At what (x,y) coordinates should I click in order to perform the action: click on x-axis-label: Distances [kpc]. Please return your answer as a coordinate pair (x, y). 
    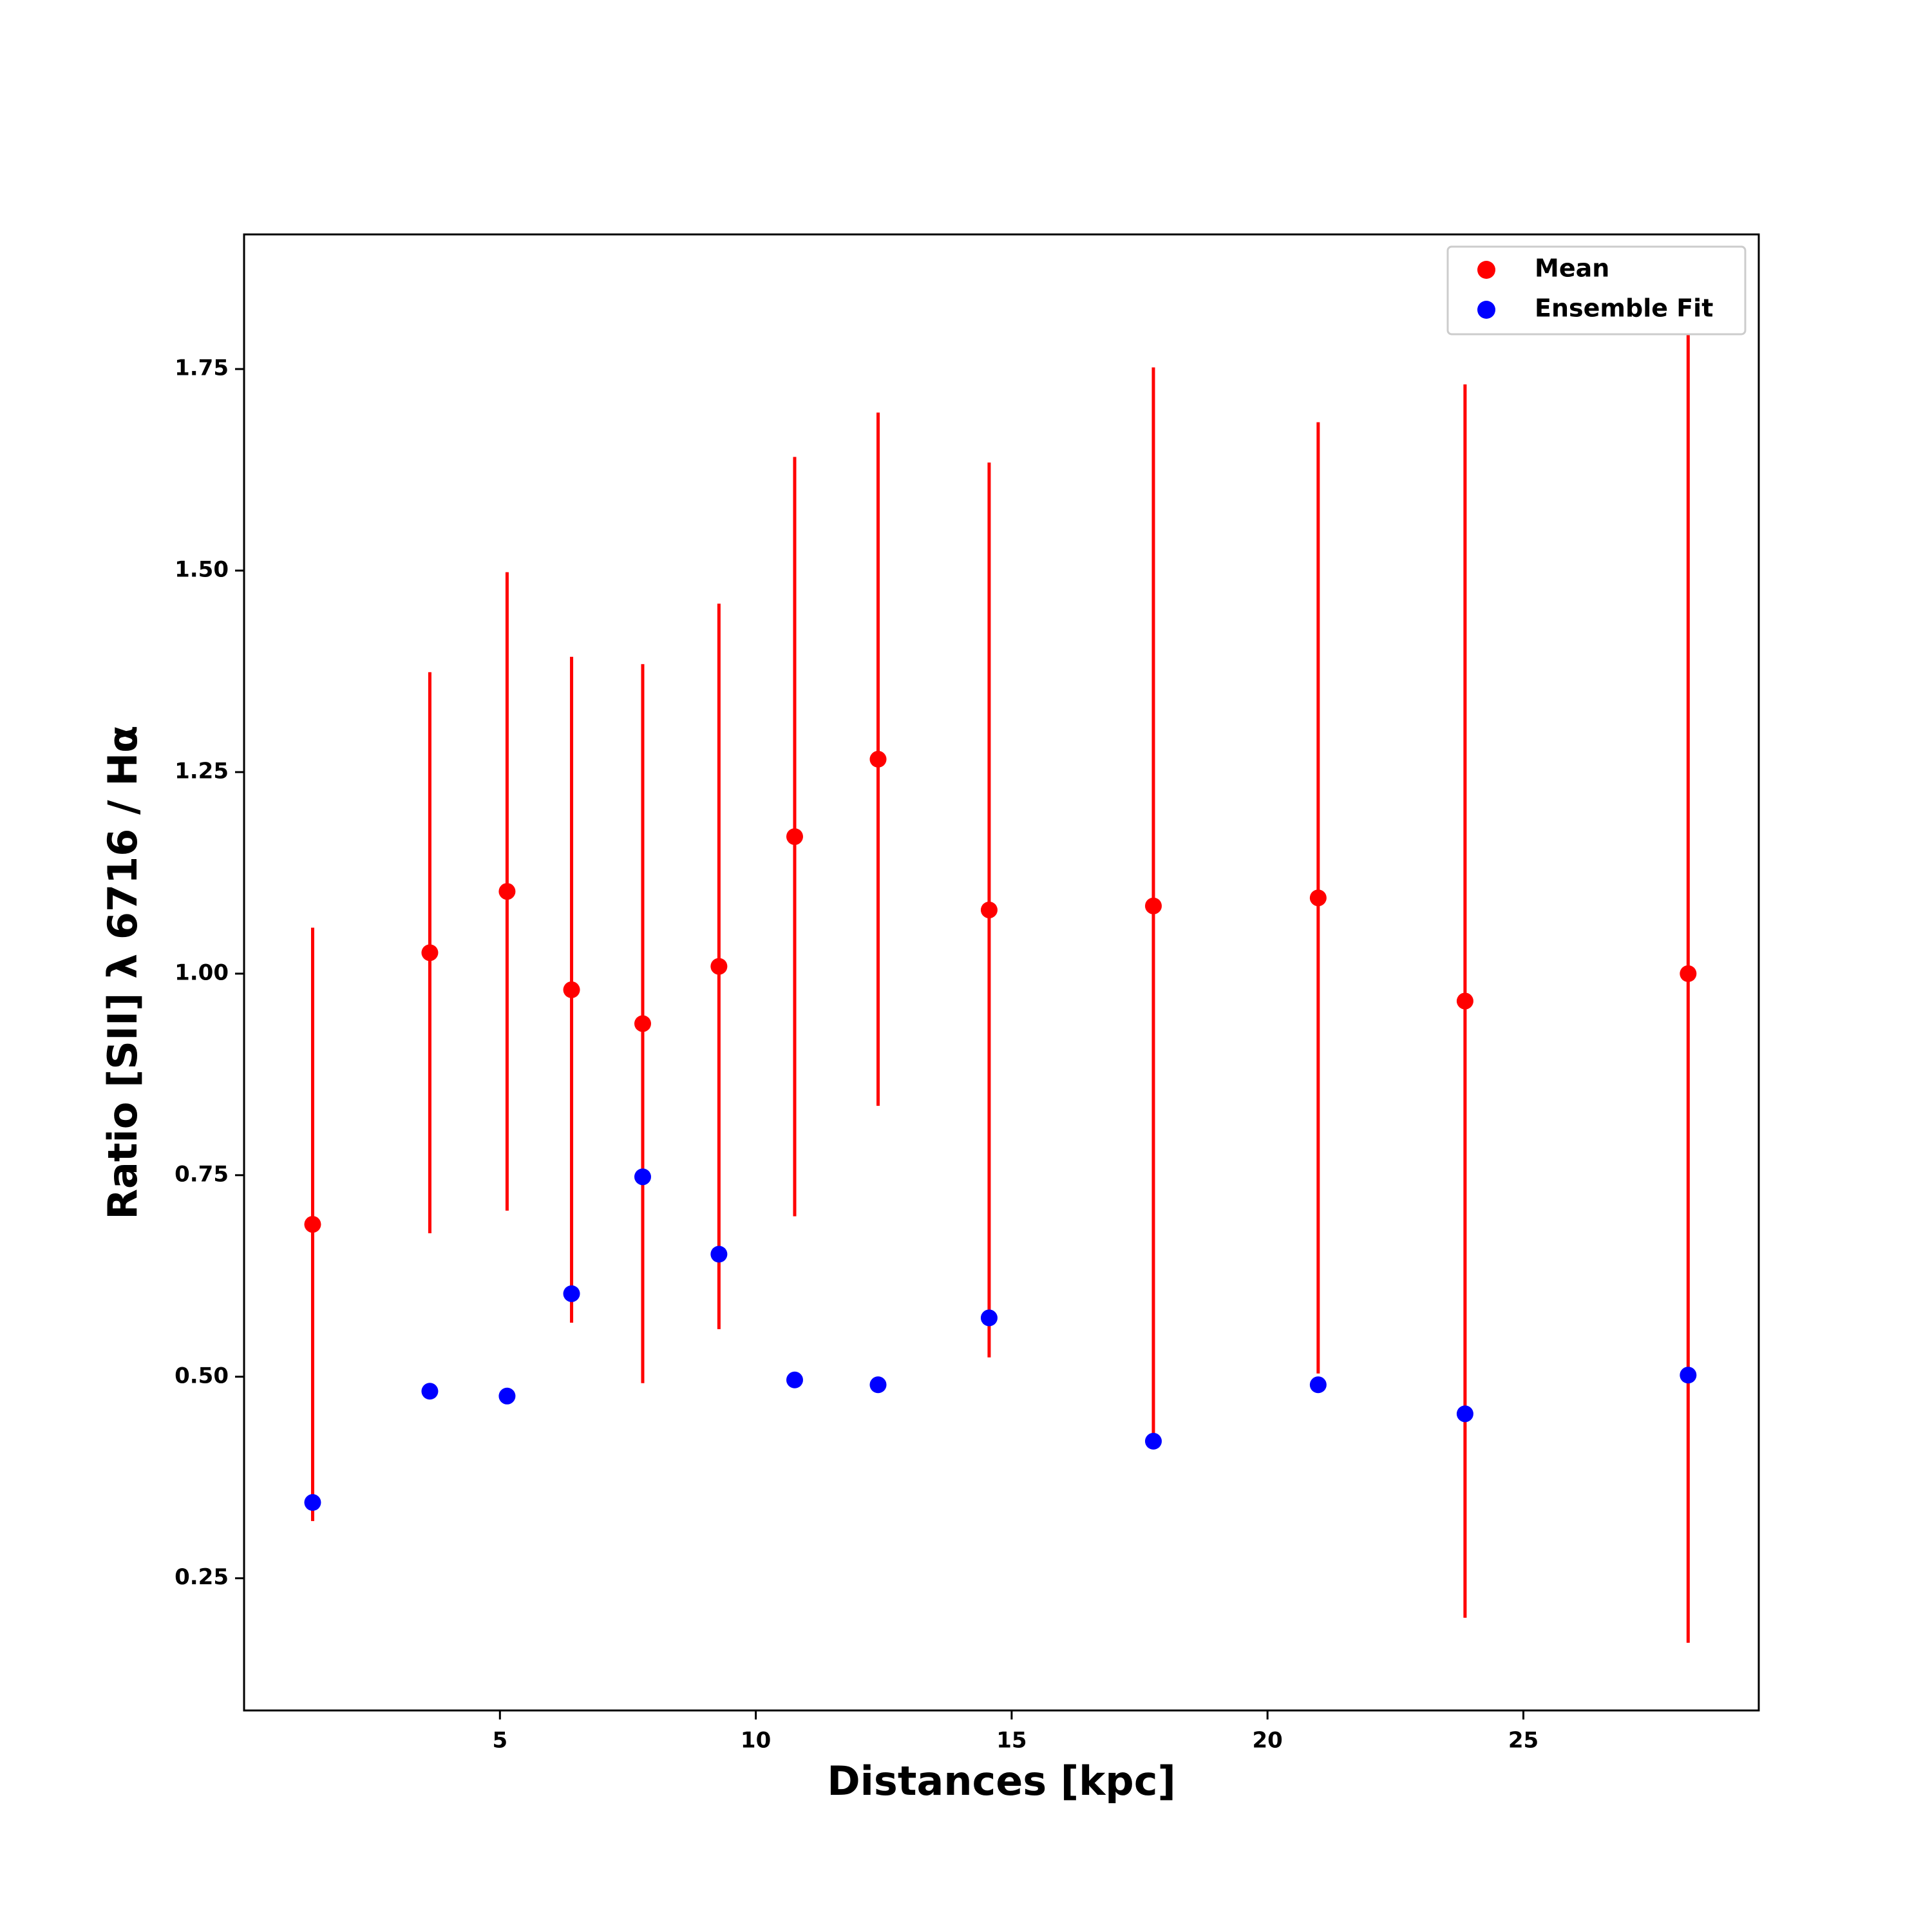
    Looking at the image, I should click on (1002, 1781).